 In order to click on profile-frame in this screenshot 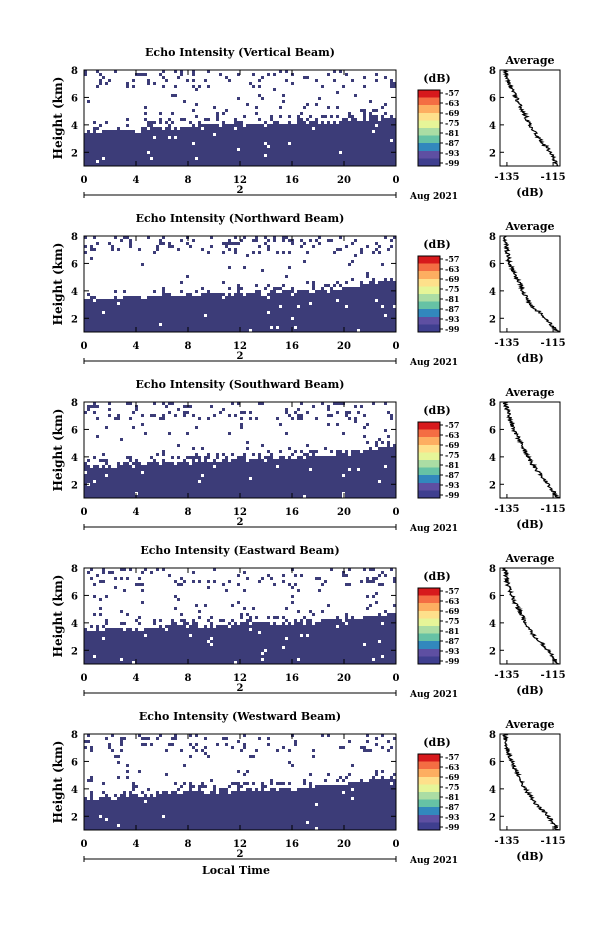, I will do `click(530, 782)`.